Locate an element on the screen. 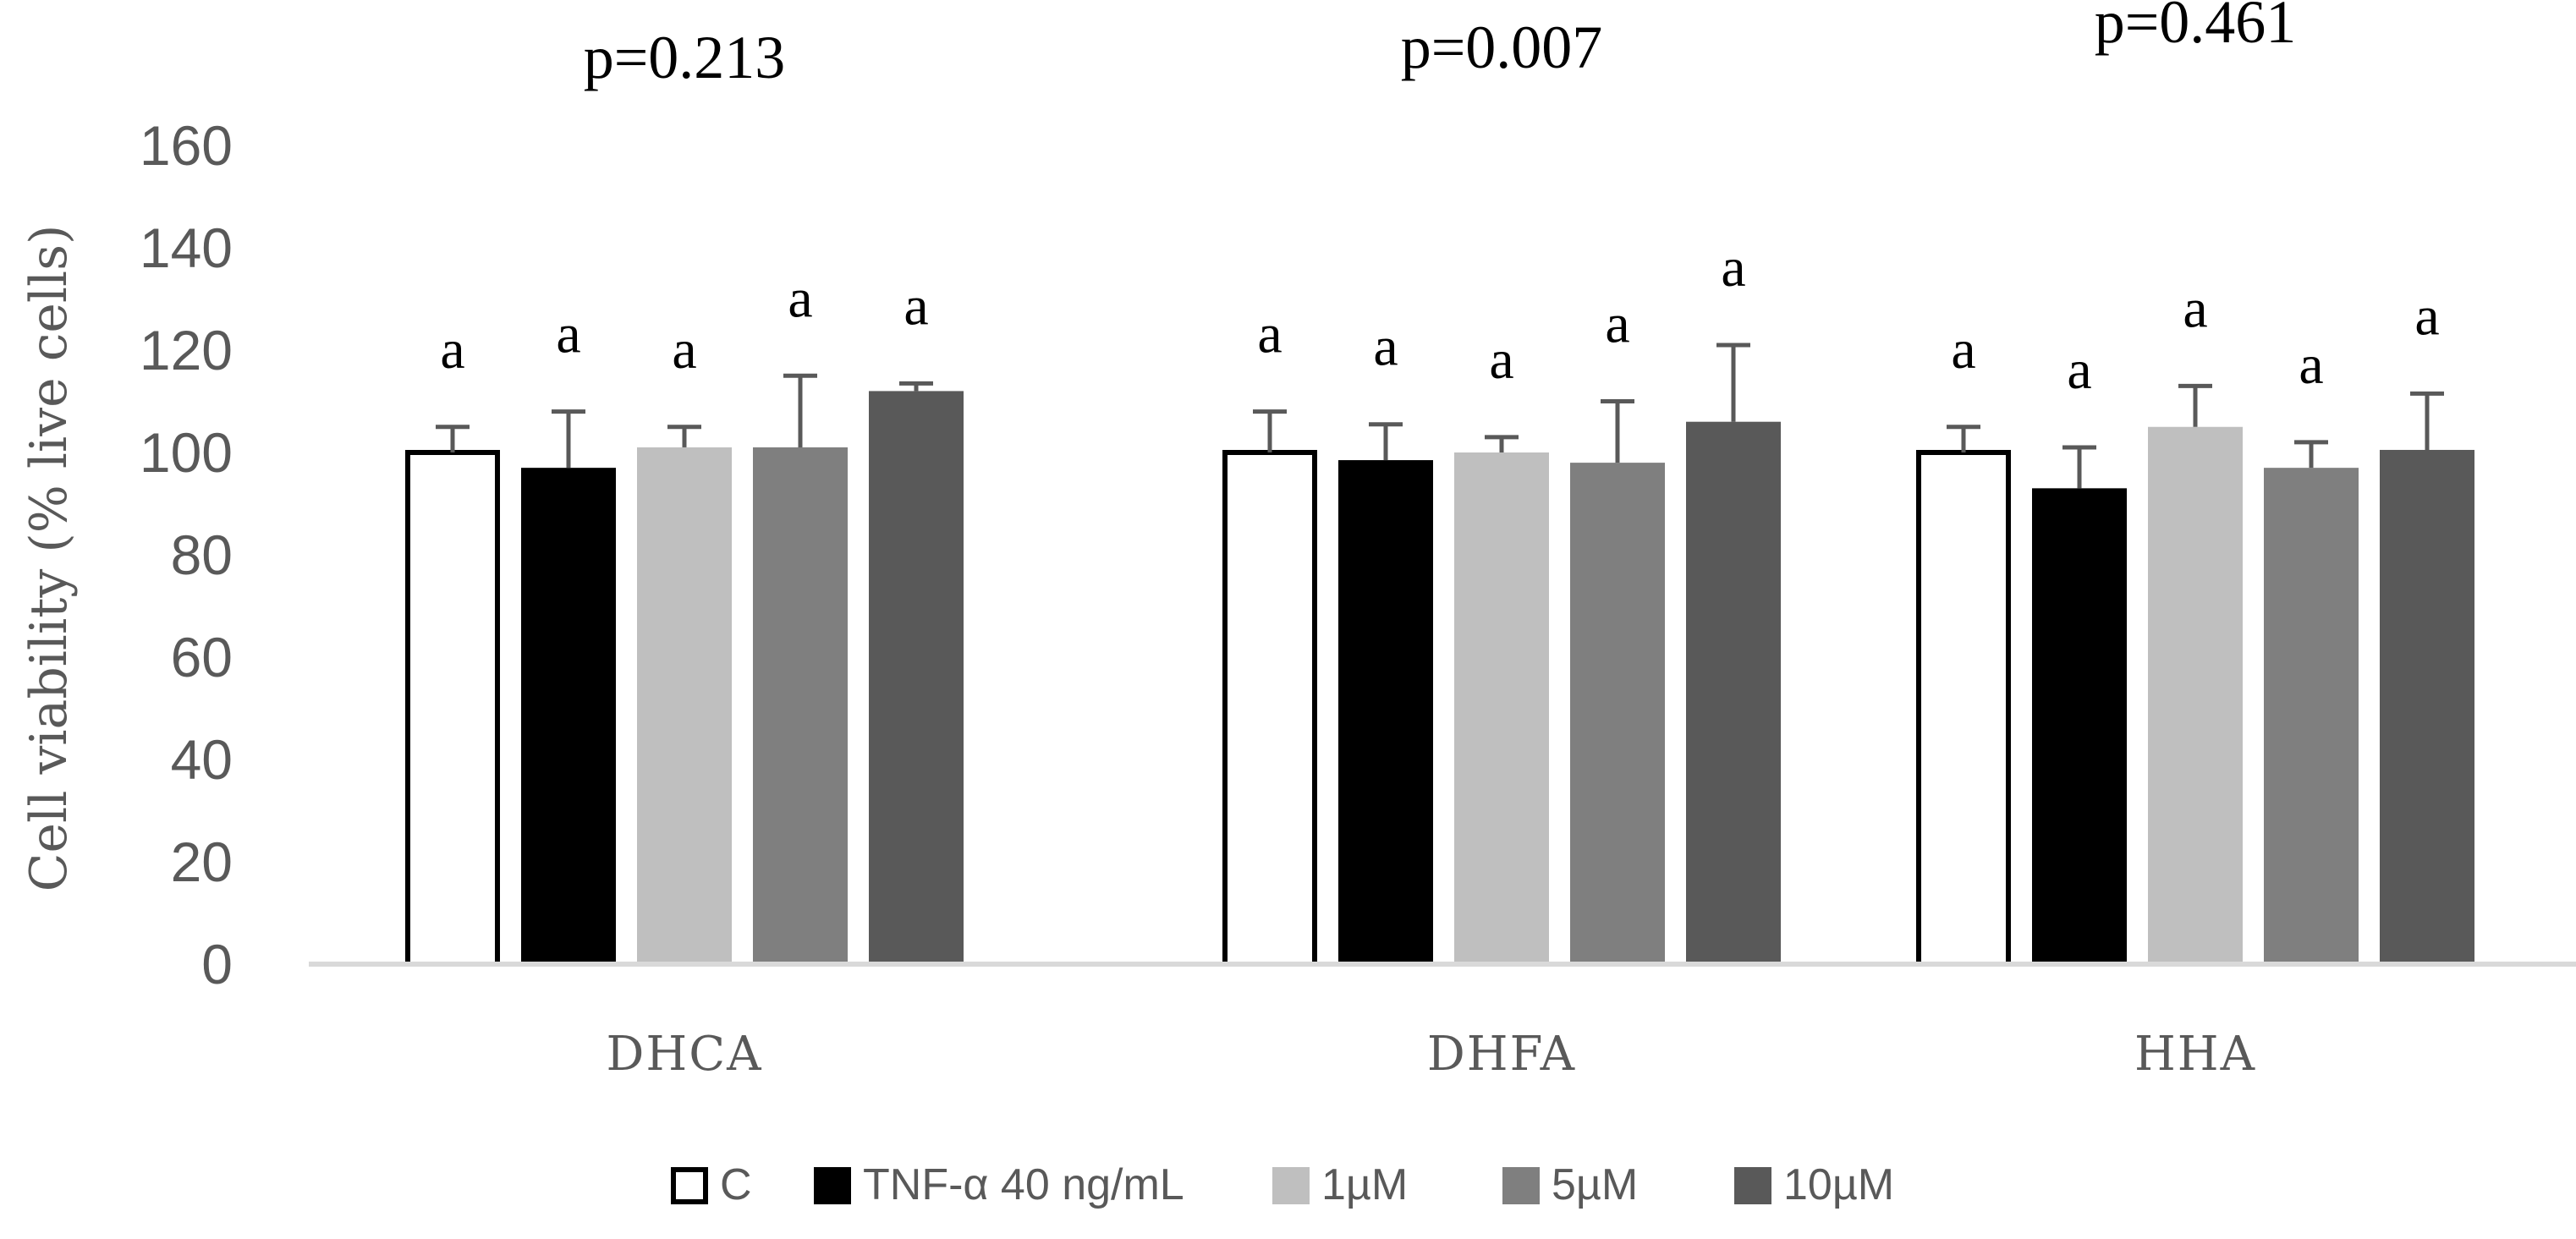 The image size is (2576, 1239). legend: C TNF-α 40 ng/mL 1µM 5µM 10µM is located at coordinates (1283, 1184).